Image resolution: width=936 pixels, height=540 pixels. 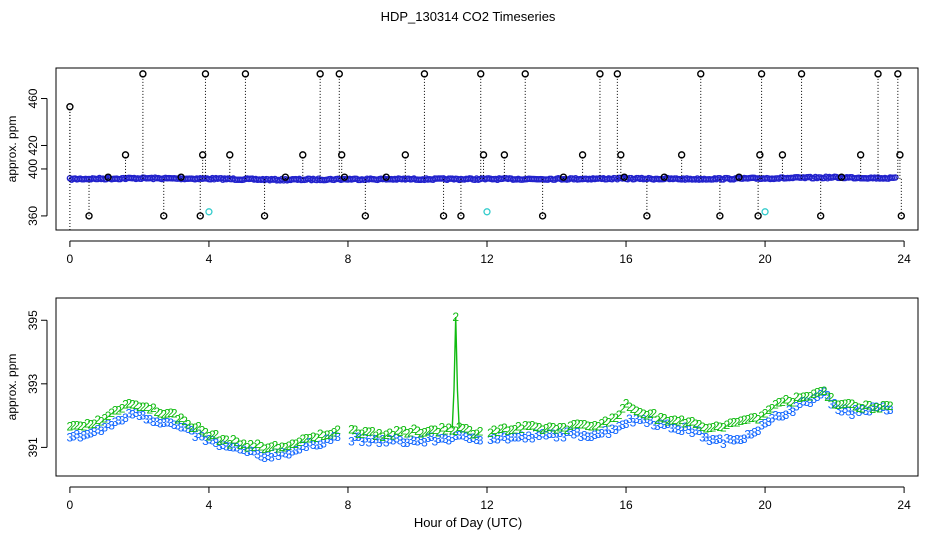 I want to click on x-tick-label: 12, so click(x=487, y=259).